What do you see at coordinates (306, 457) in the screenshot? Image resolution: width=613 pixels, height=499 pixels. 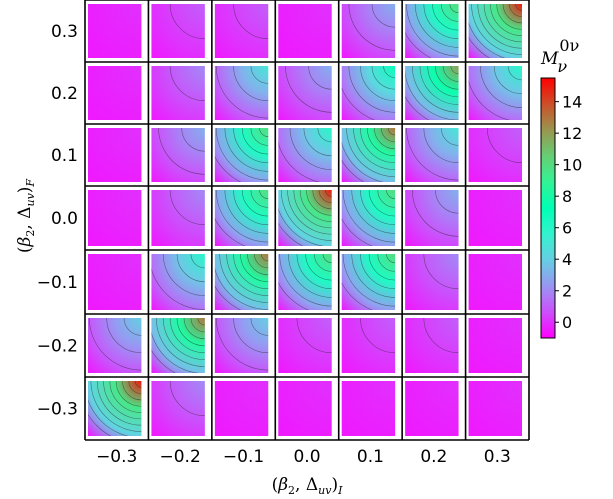 I see `x-tick-label: 0.0` at bounding box center [306, 457].